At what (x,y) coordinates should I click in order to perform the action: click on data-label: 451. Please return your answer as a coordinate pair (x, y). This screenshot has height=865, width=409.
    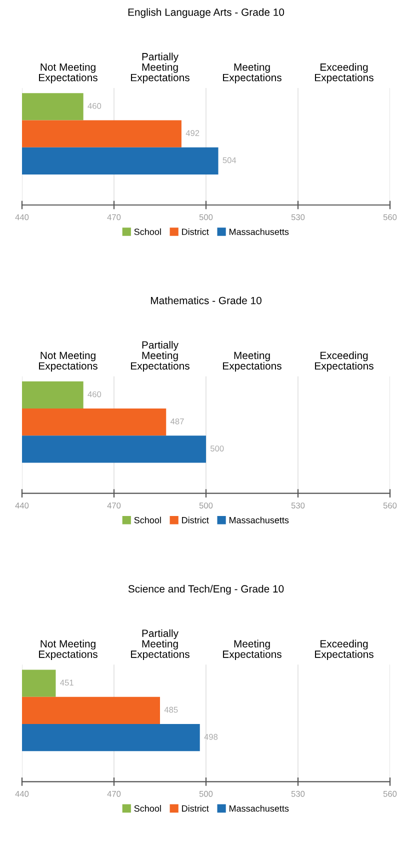
    Looking at the image, I should click on (67, 683).